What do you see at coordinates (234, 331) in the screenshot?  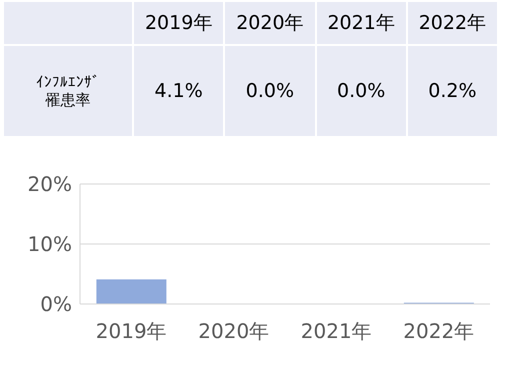 I see `x-tick-label: 2020年` at bounding box center [234, 331].